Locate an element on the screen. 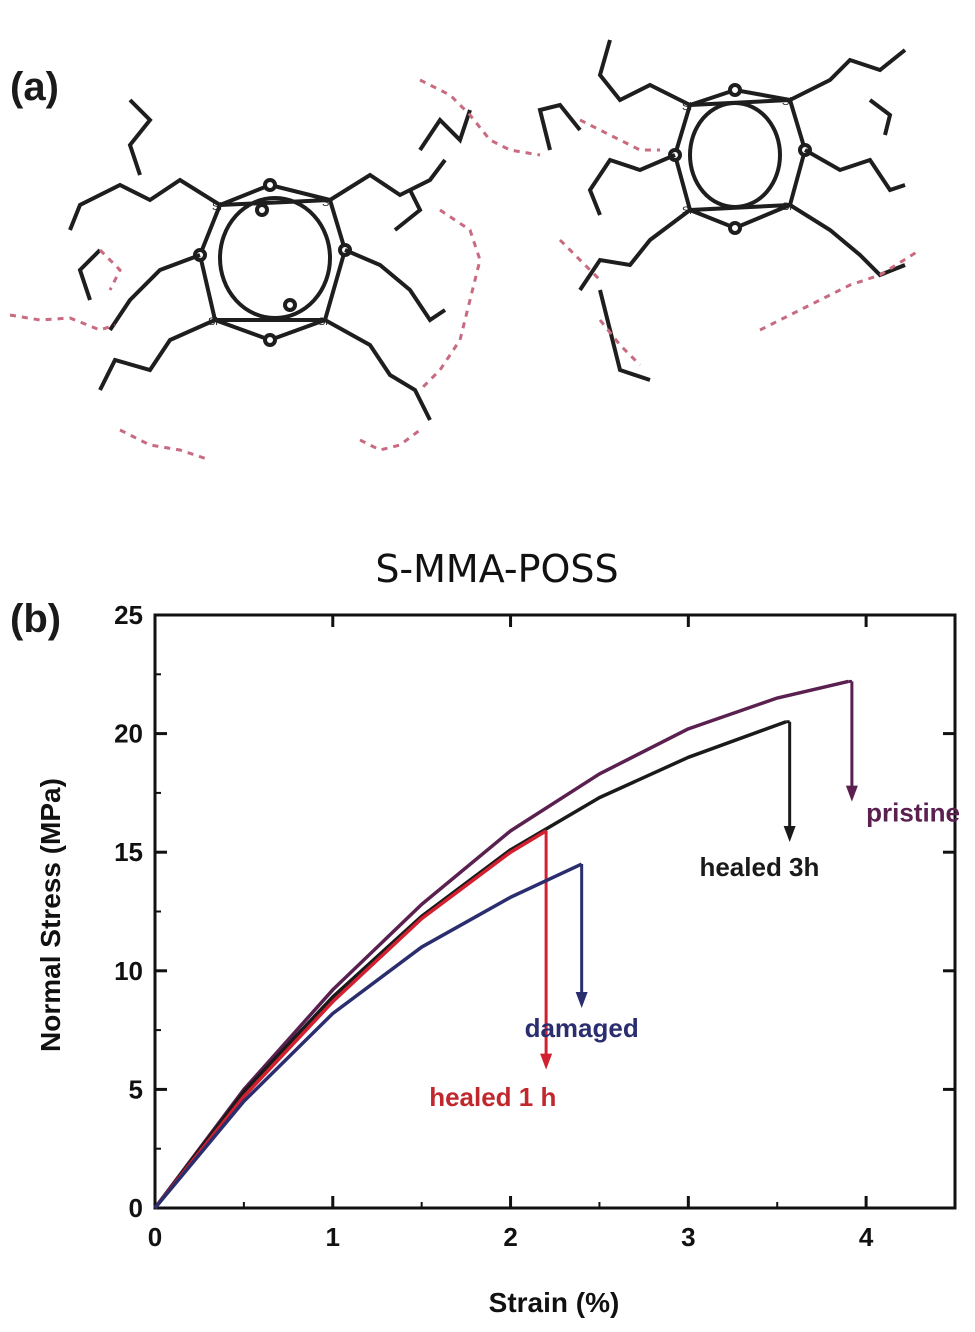 Image resolution: width=975 pixels, height=1332 pixels. series-label: damaged is located at coordinates (582, 1028).